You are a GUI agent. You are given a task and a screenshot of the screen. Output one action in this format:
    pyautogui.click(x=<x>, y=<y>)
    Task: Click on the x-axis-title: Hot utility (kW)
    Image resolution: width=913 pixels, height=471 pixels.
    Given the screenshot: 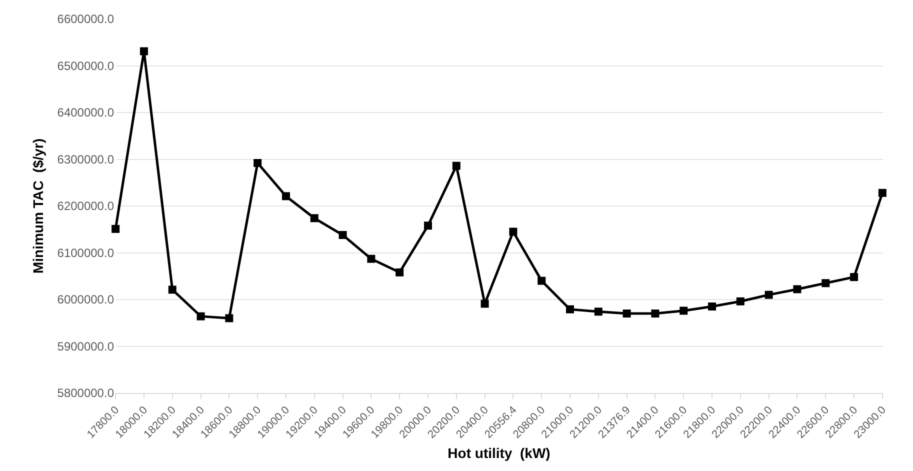 What is the action you would take?
    pyautogui.click(x=499, y=453)
    